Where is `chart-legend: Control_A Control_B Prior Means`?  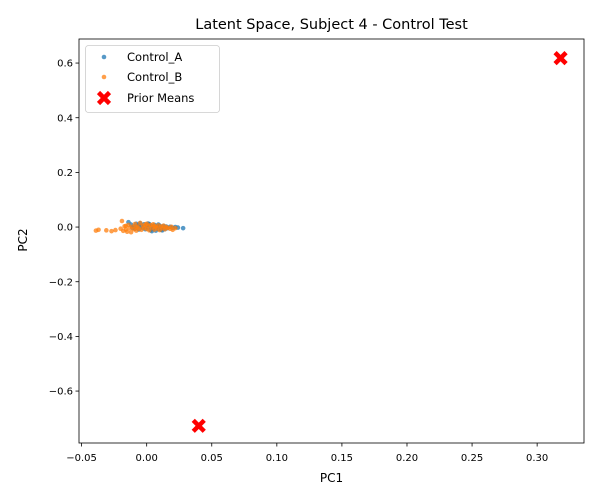 chart-legend: Control_A Control_B Prior Means is located at coordinates (152, 79).